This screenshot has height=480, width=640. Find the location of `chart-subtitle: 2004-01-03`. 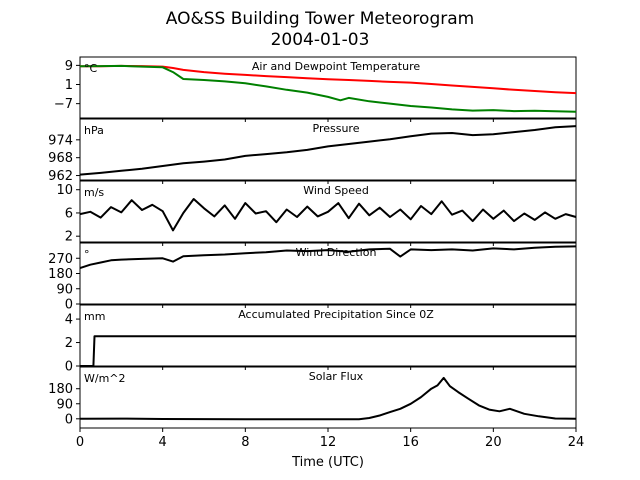

chart-subtitle: 2004-01-03 is located at coordinates (320, 40).